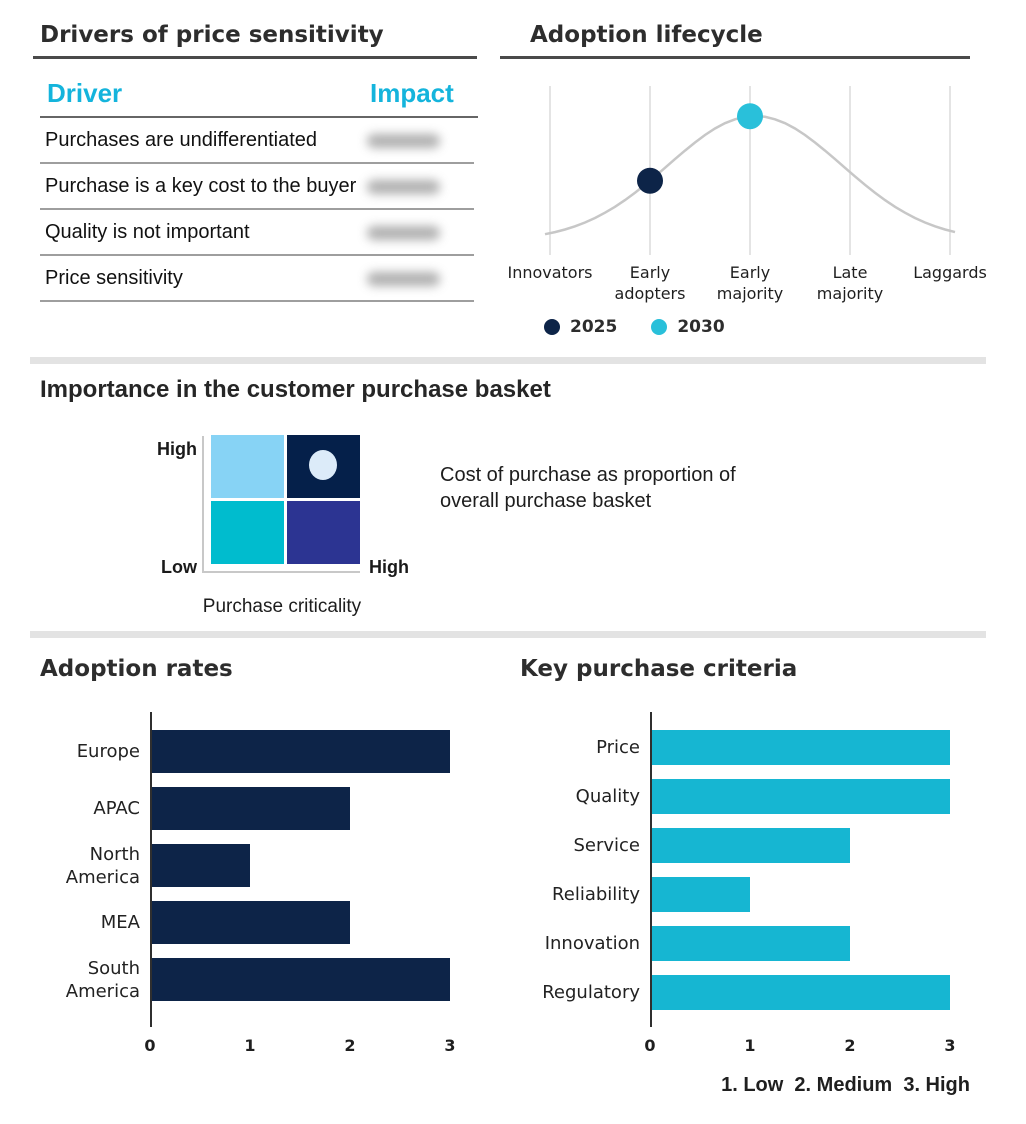 The height and width of the screenshot is (1124, 1026). Describe the element at coordinates (201, 186) in the screenshot. I see `table-cell-driver: Purchase is a key cost to the buyer` at that location.